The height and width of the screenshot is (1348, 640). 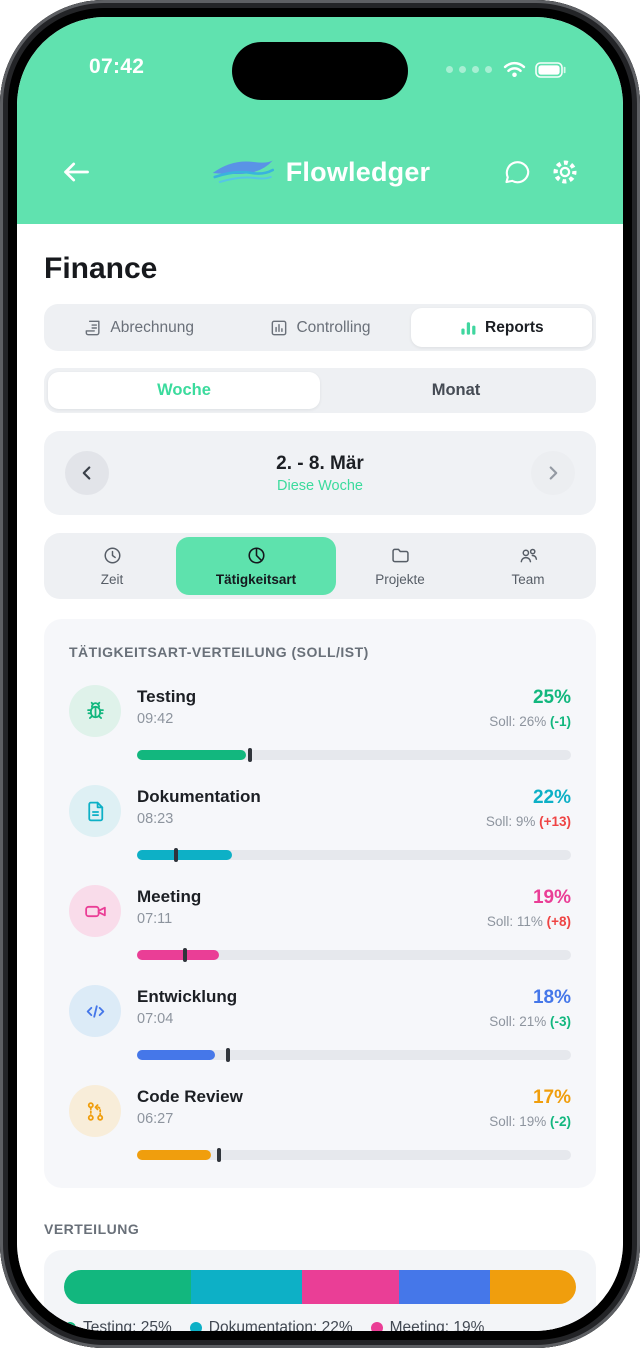 I want to click on soll-line: Soll: 11% (+8), so click(x=528, y=921).